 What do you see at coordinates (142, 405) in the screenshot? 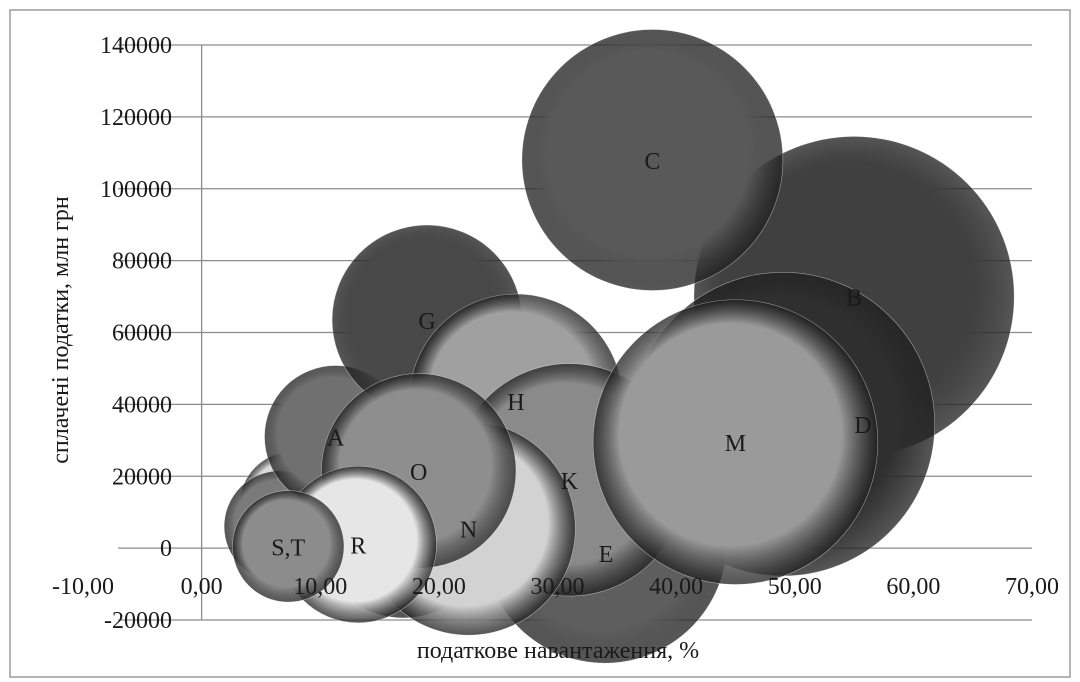
I see `y-tick-label: 40000` at bounding box center [142, 405].